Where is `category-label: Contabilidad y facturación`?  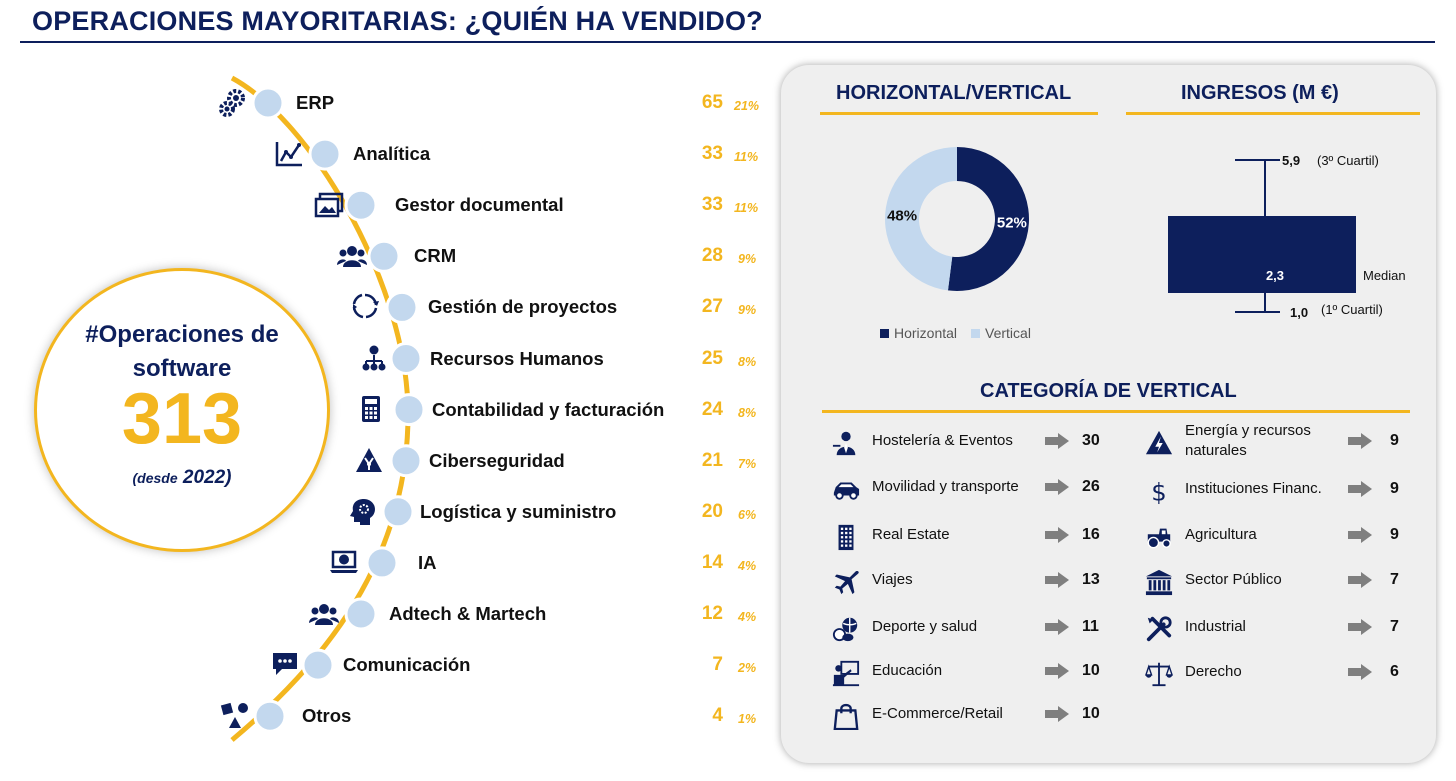 category-label: Contabilidad y facturación is located at coordinates (548, 409).